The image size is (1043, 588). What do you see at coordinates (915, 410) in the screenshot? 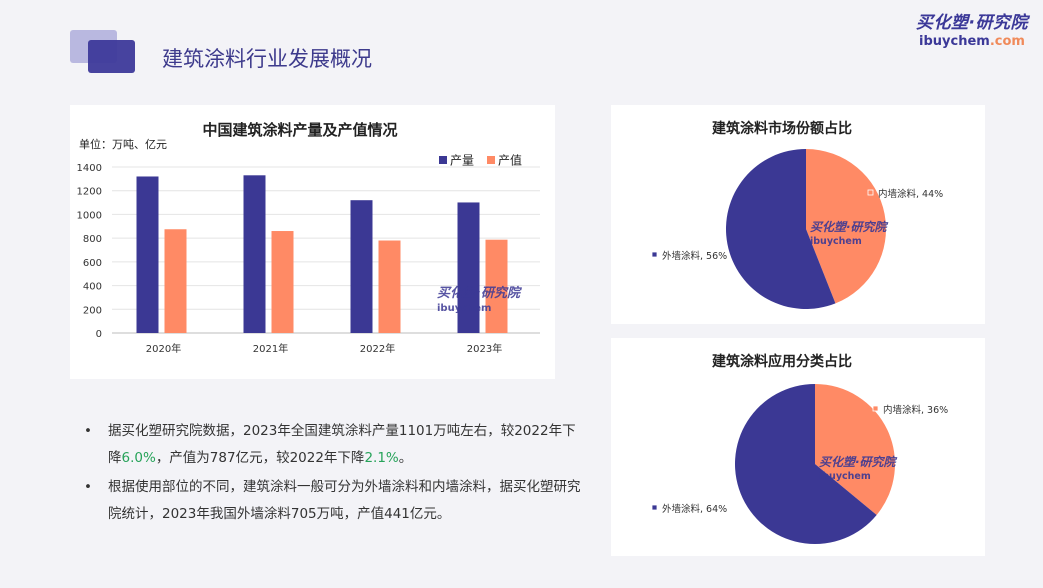
I see `pie-slice-label: 内墙涂料, 36%` at bounding box center [915, 410].